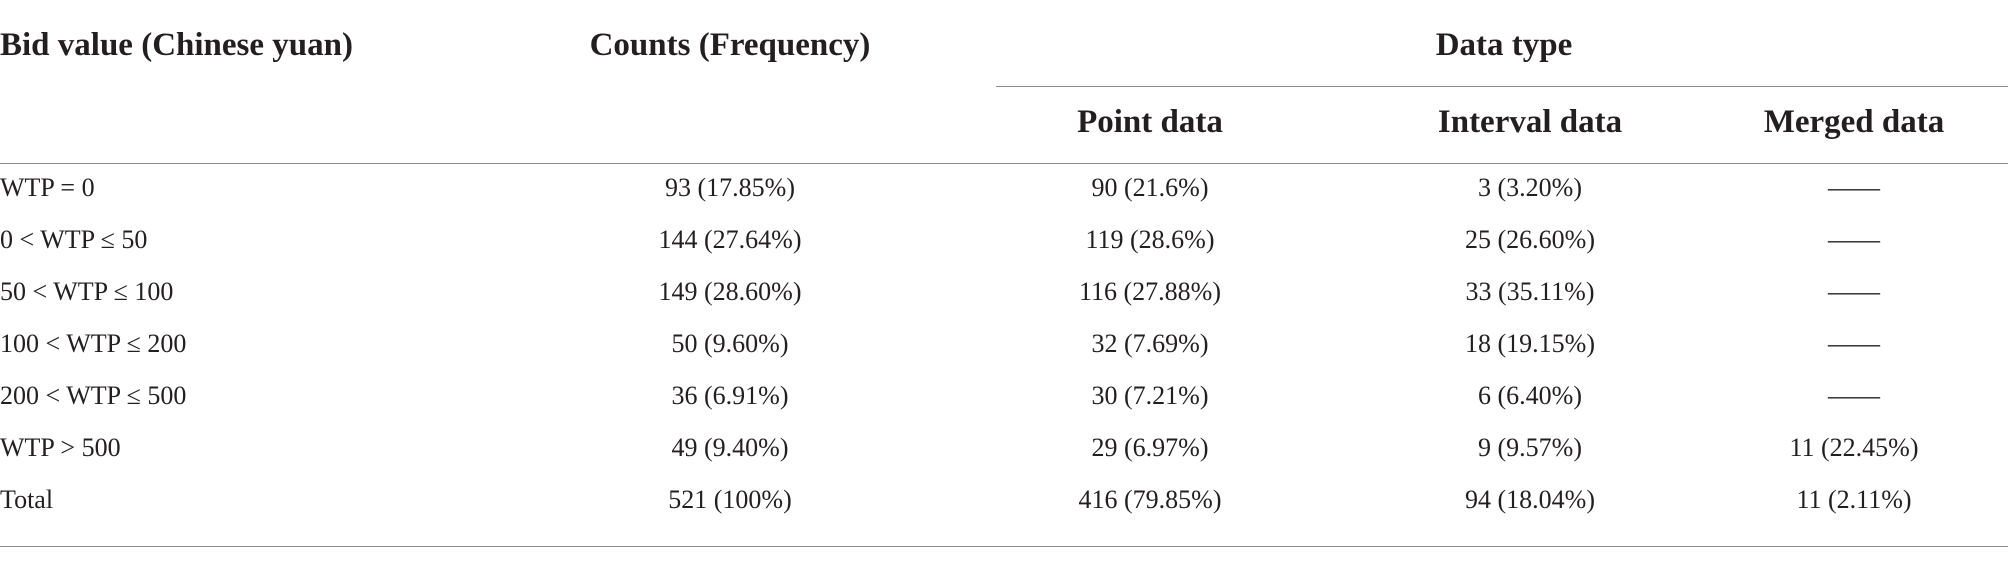  I want to click on row-label: Total, so click(27, 499).